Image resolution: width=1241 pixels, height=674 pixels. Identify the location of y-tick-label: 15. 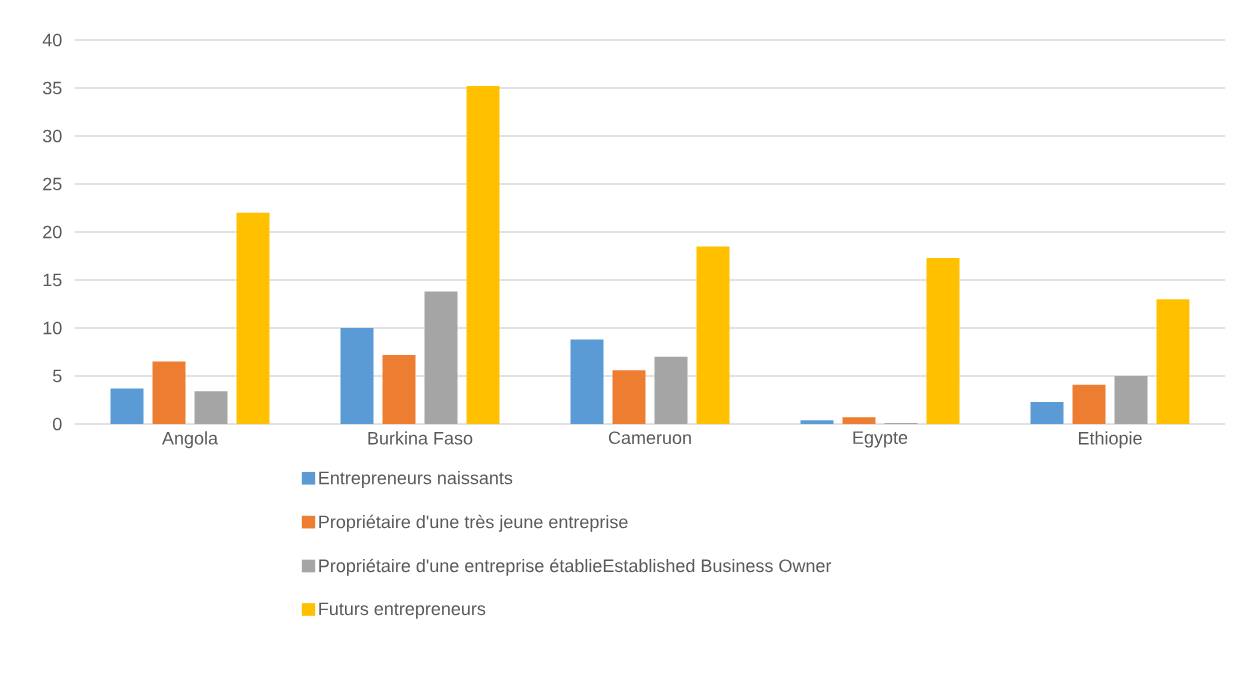
(52, 280).